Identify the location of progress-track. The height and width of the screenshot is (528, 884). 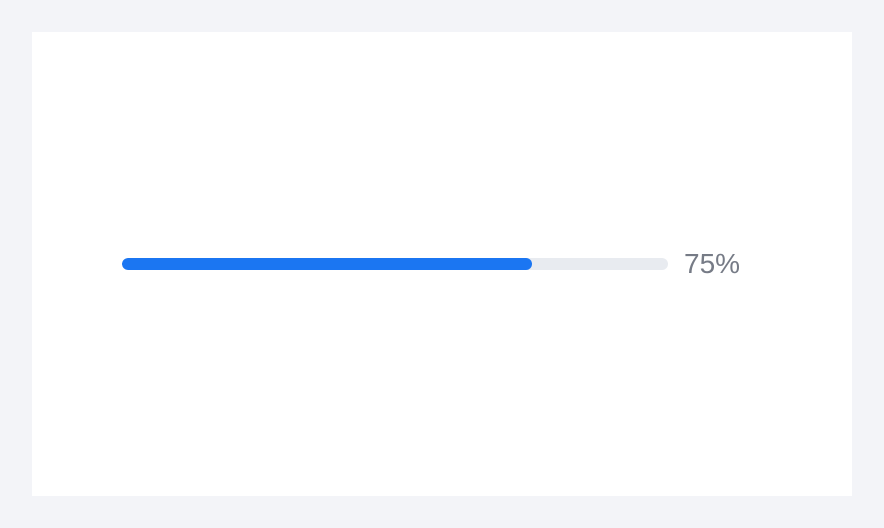
(395, 264).